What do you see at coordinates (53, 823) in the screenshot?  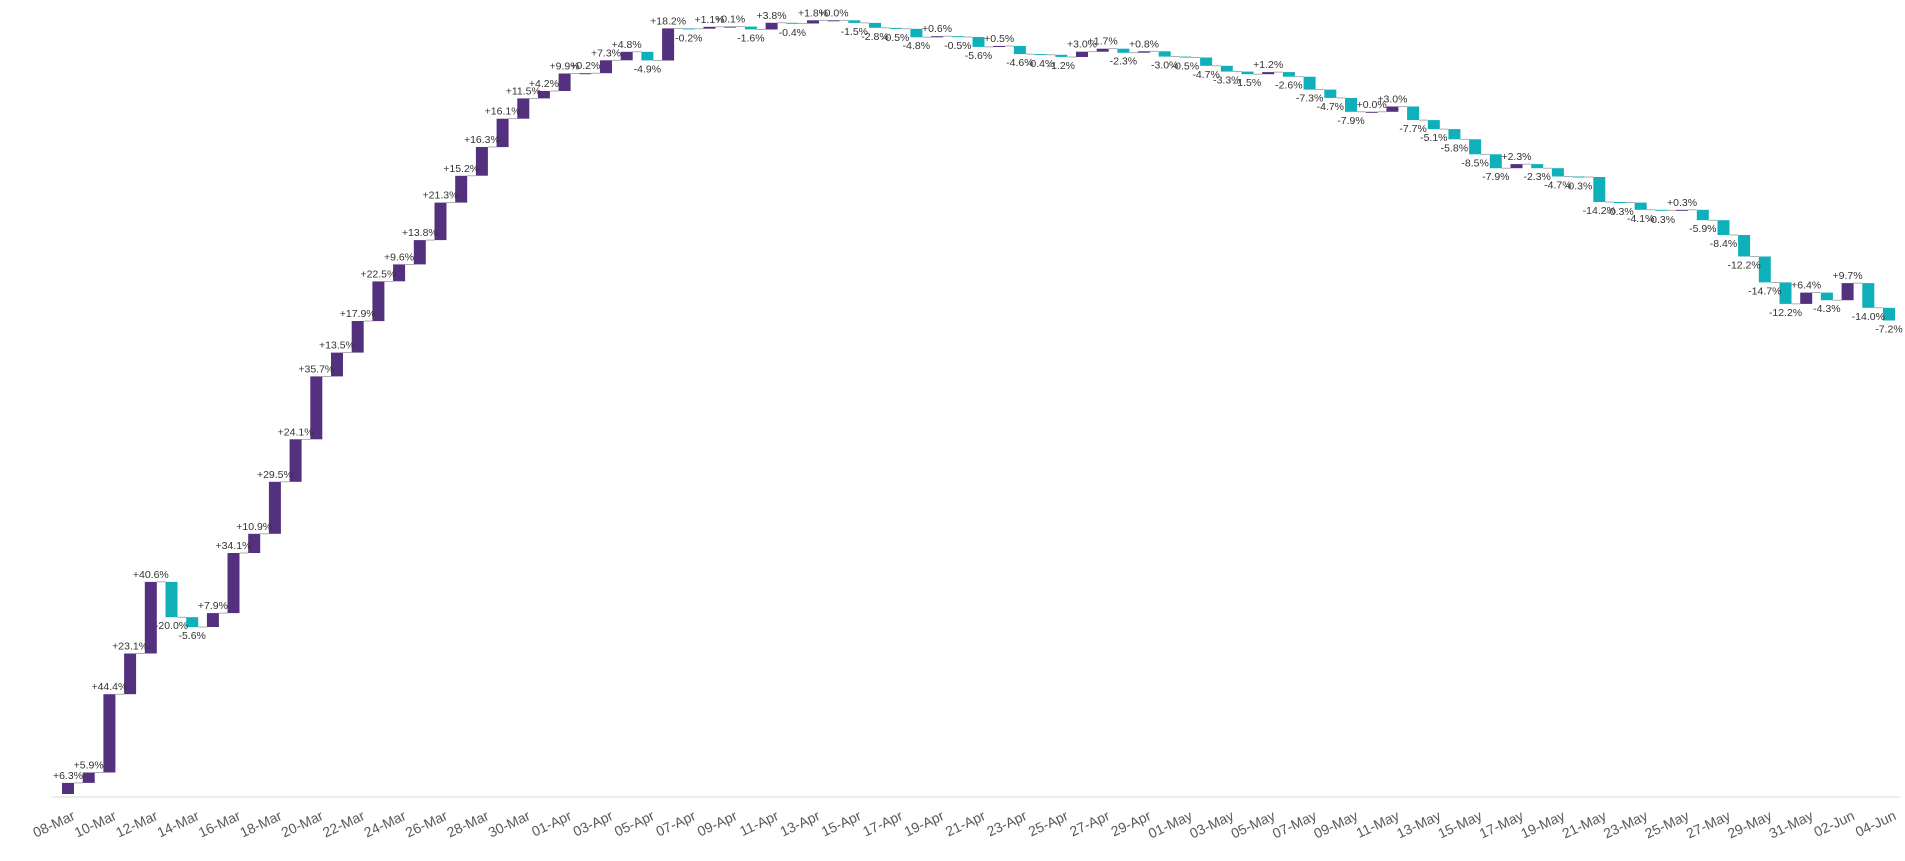 I see `x-tick-label: 08-Mar` at bounding box center [53, 823].